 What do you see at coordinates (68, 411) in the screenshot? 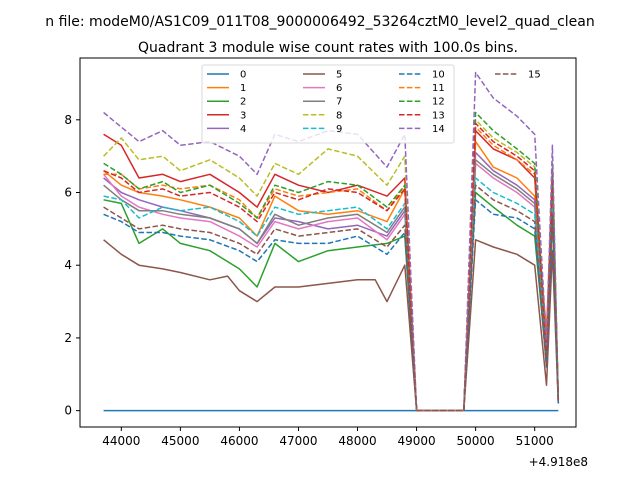
I see `y-tick-label: 0` at bounding box center [68, 411].